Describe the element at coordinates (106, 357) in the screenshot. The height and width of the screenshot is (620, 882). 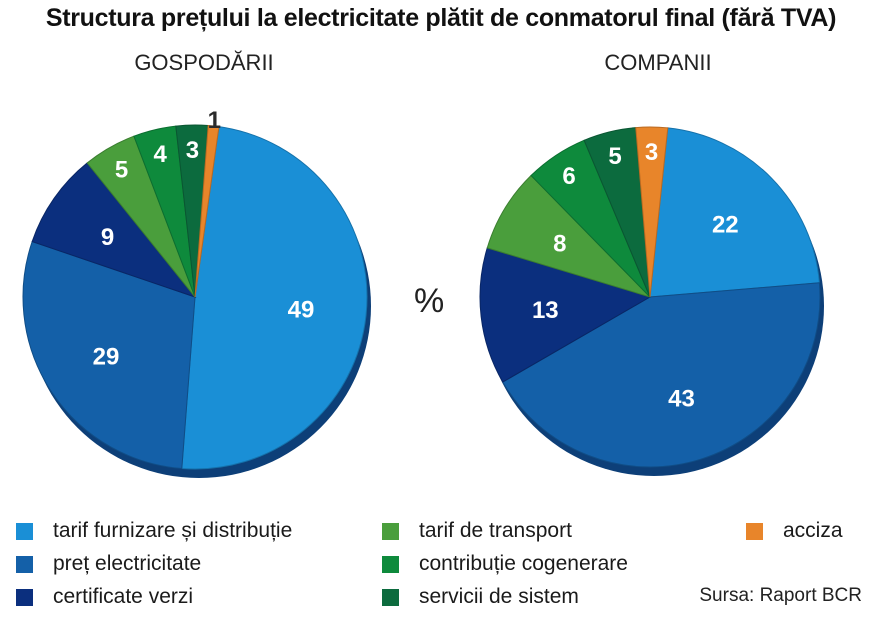
I see `pie-value-label: 29` at that location.